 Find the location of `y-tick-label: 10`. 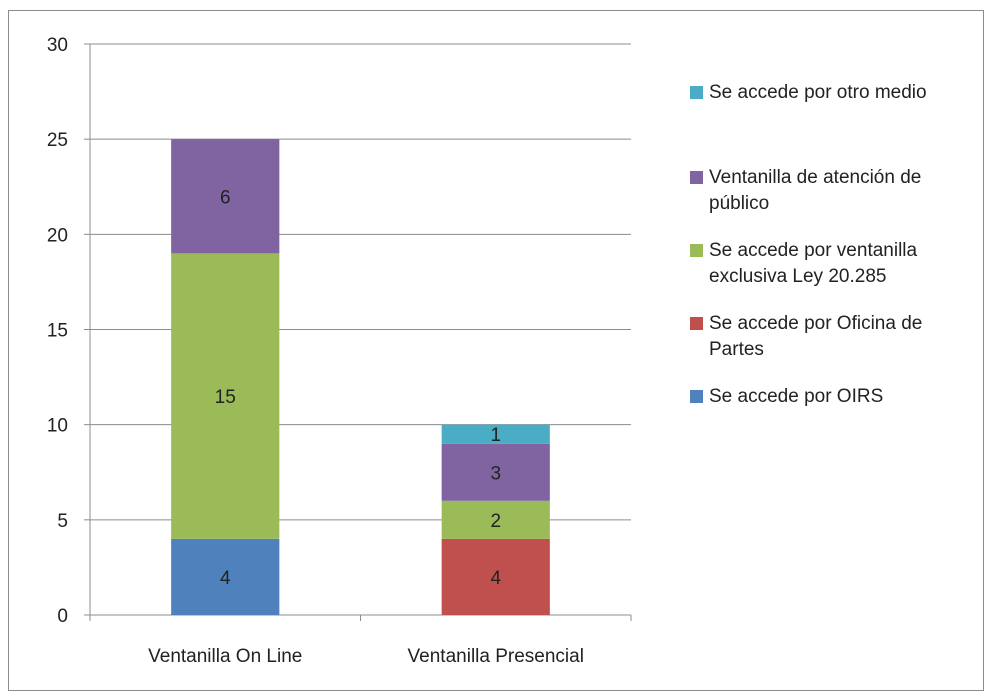

y-tick-label: 10 is located at coordinates (57, 426).